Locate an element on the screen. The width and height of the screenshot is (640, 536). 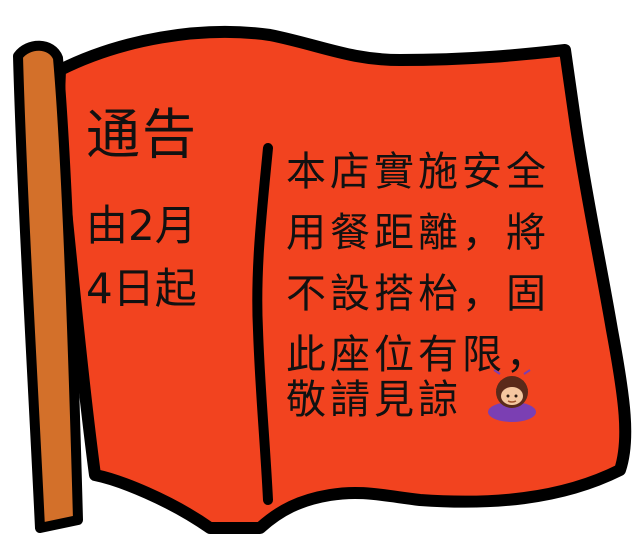
flag-pole is located at coordinates (48, 286).